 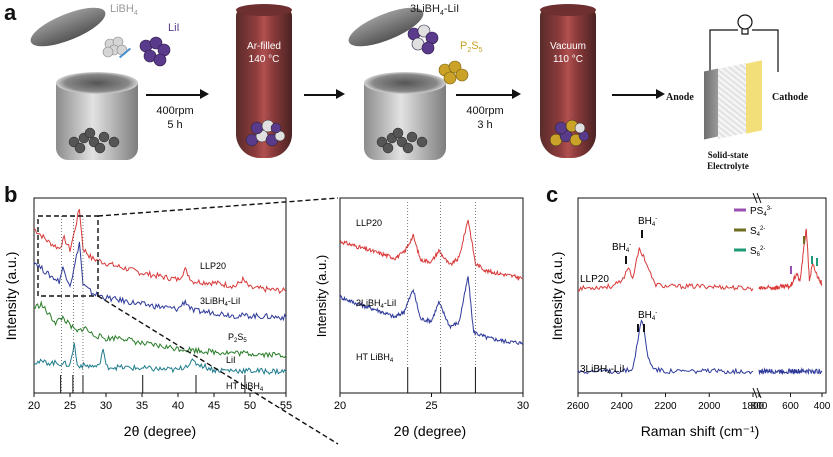 I want to click on raman-legend: PS43- S42- S62-, so click(x=753, y=232).